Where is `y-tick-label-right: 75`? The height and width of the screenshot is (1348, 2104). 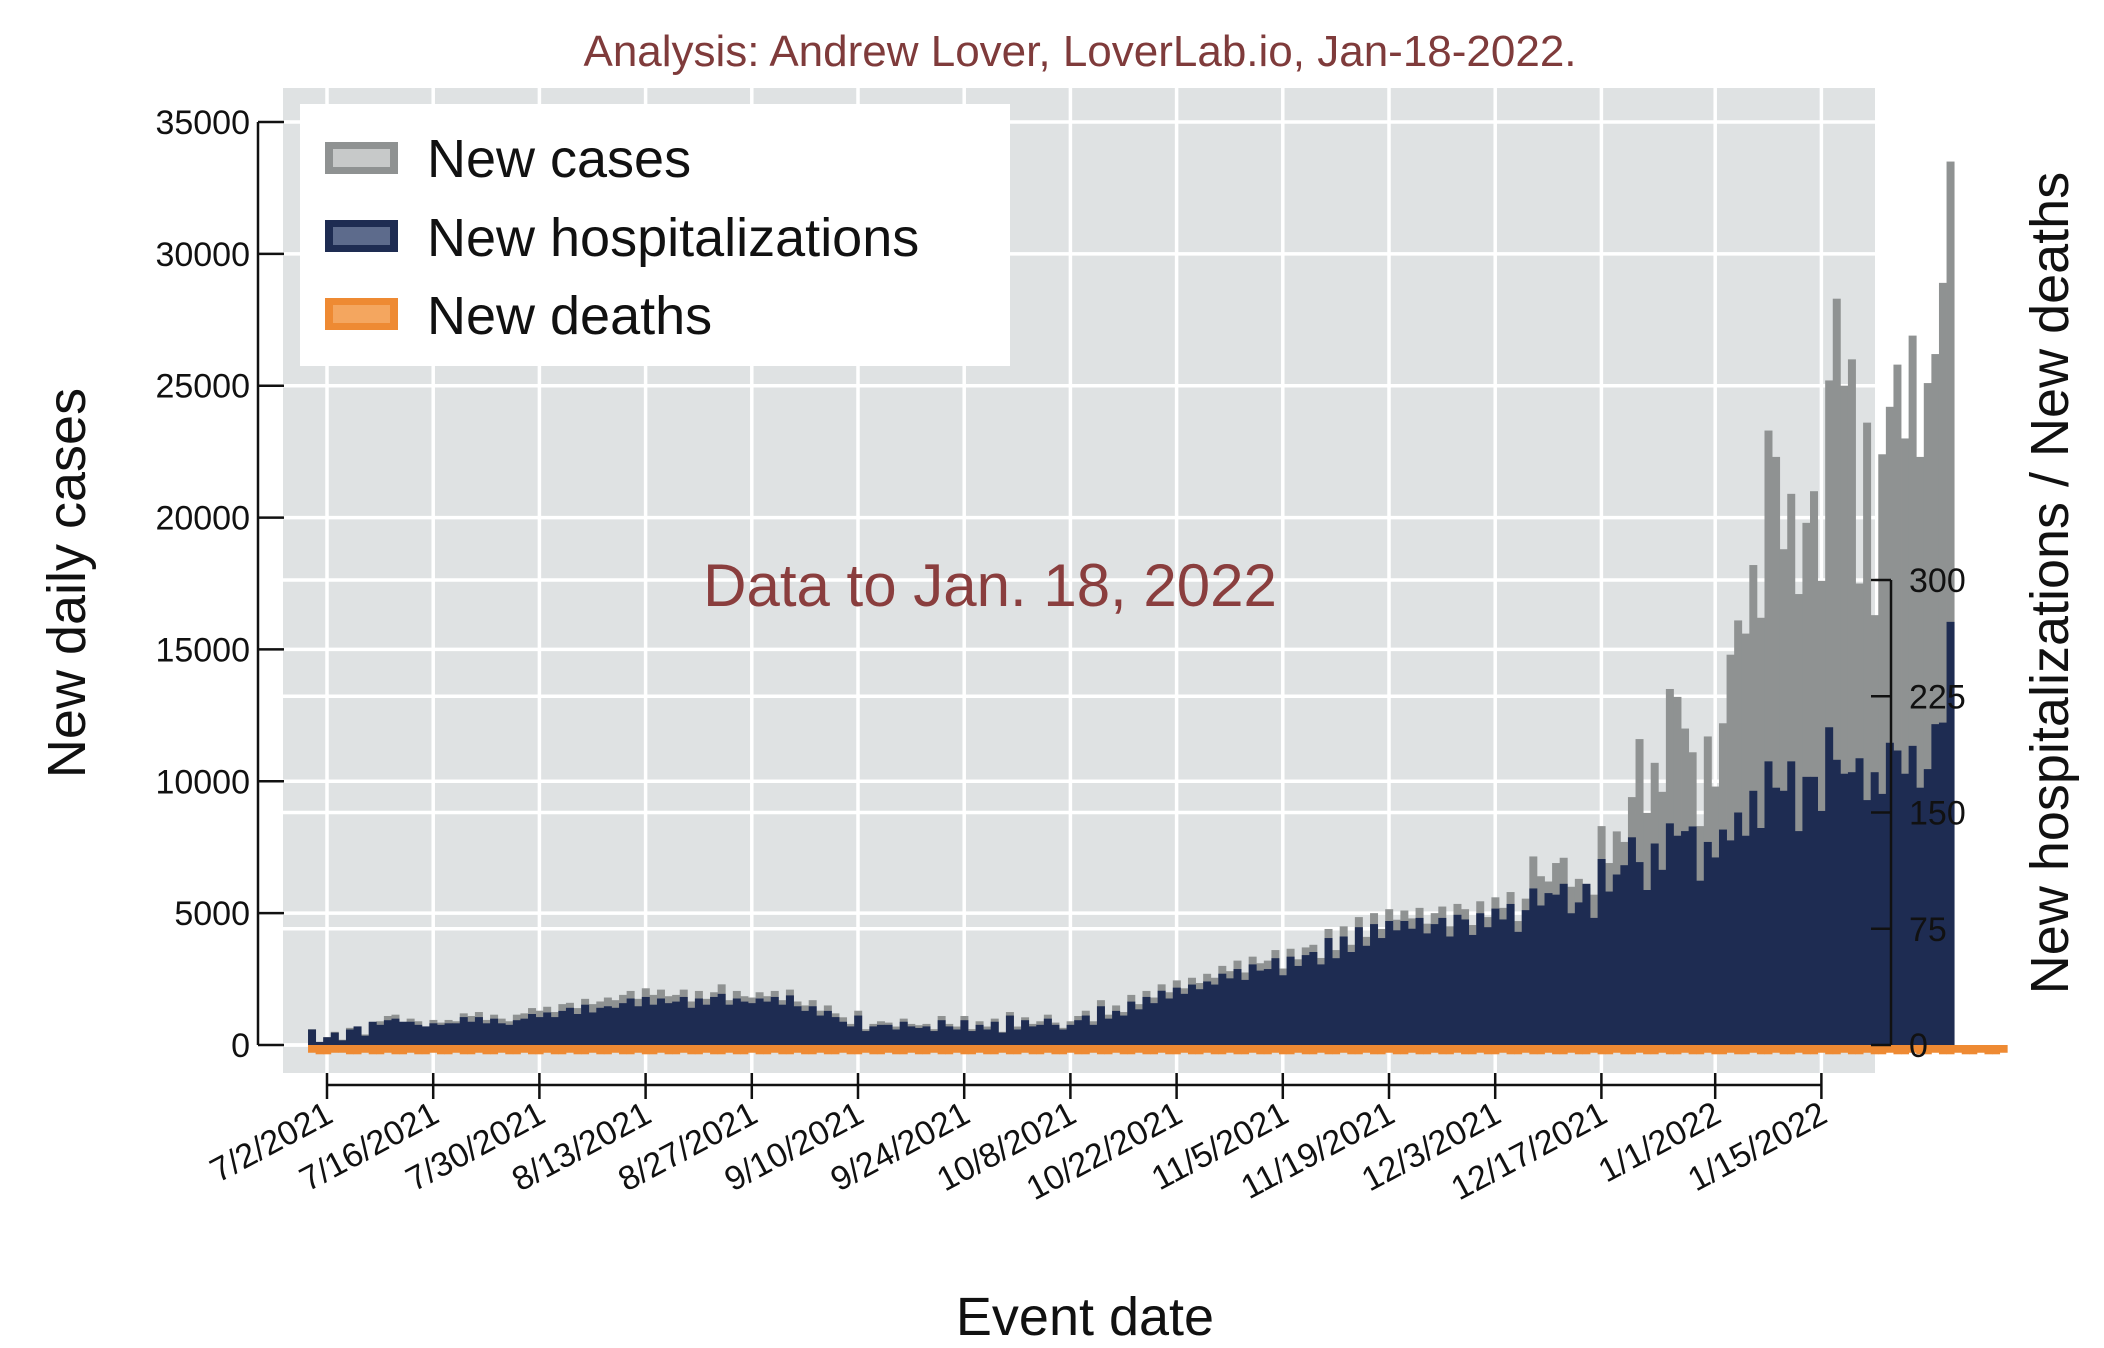 y-tick-label-right: 75 is located at coordinates (1928, 930).